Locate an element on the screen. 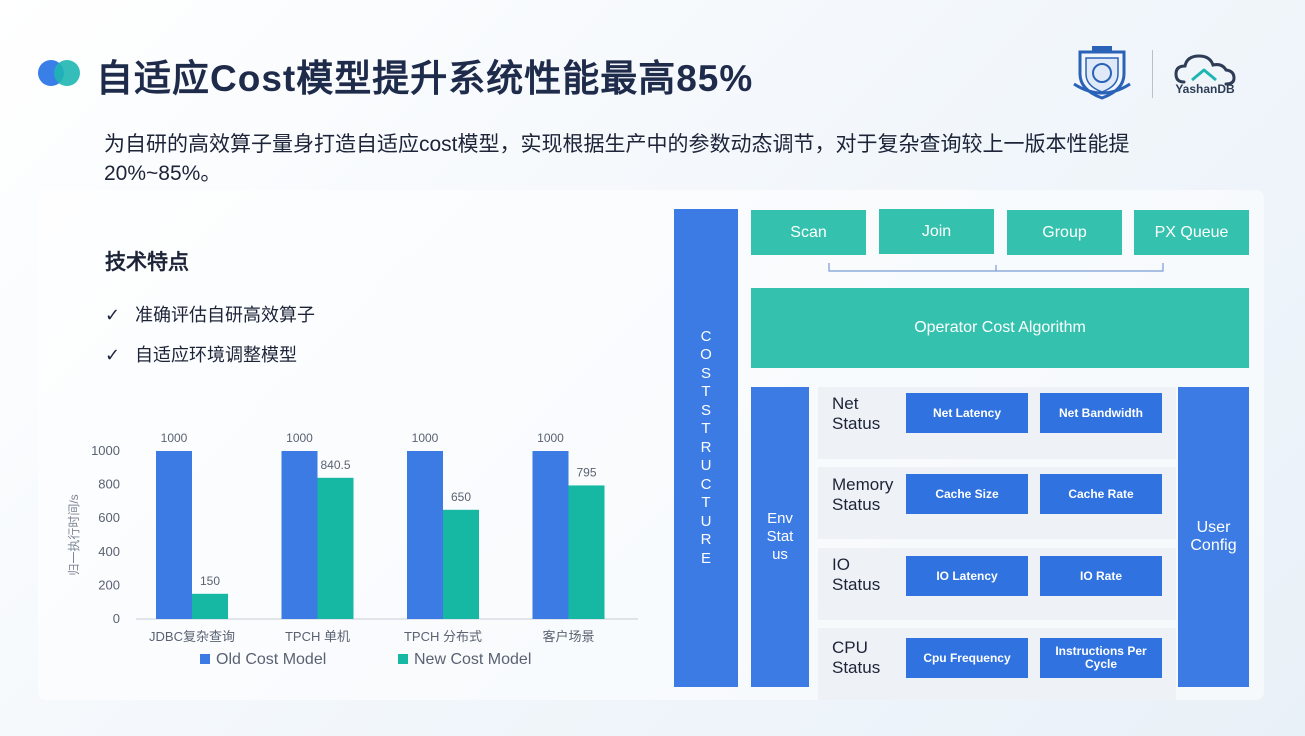  row-label-net: Net Status is located at coordinates (856, 413).